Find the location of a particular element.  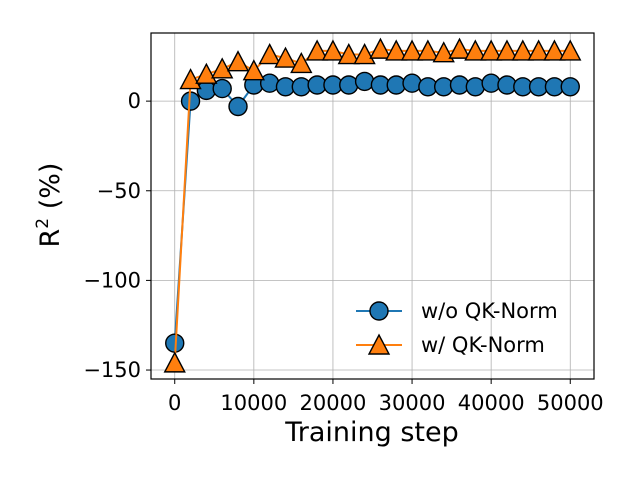

legend: w/o QK-Norm w/ QK-Norm is located at coordinates (457, 328).